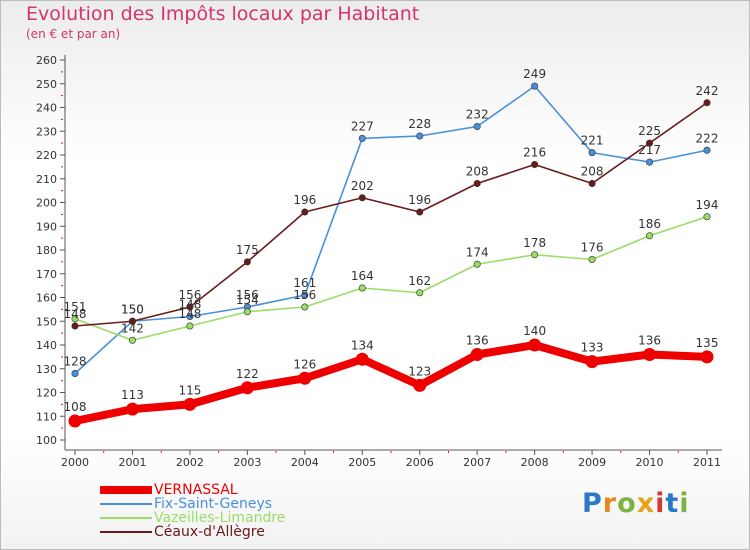  I want to click on x-tick-label: 2003, so click(247, 462).